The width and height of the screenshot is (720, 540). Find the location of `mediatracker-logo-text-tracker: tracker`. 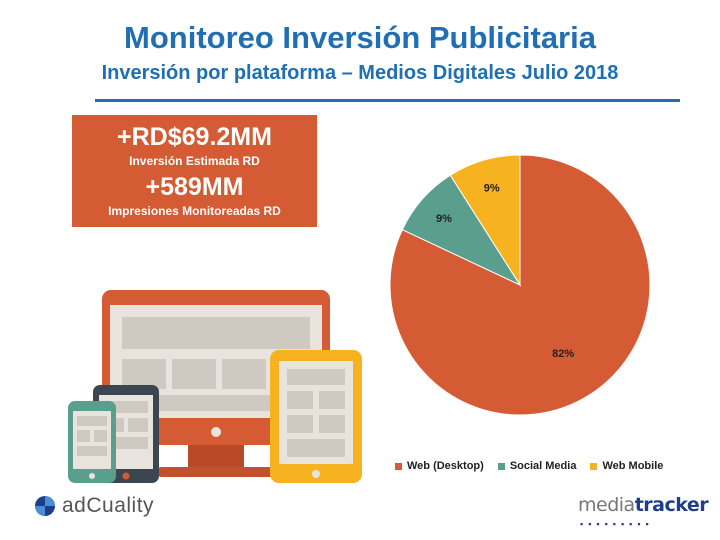

mediatracker-logo-text-tracker: tracker is located at coordinates (671, 505).